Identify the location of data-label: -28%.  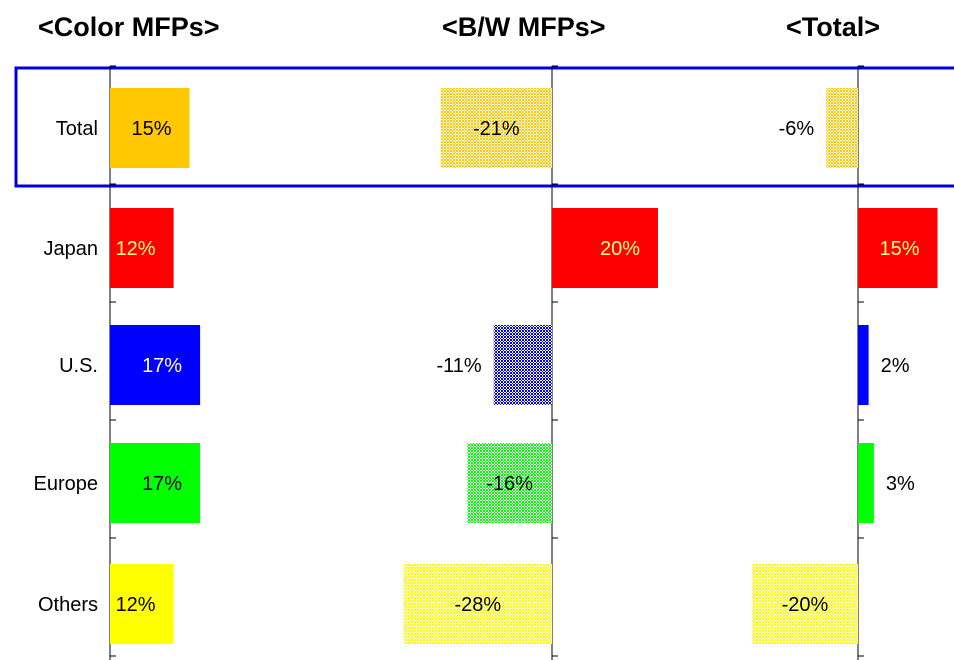
(477, 605).